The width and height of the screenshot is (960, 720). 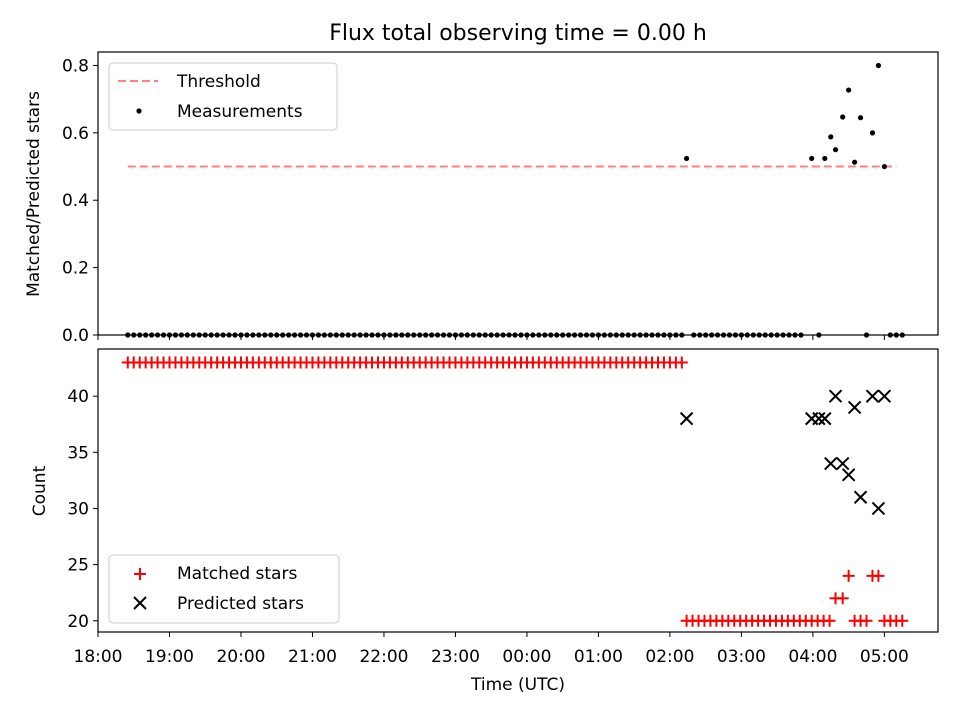 I want to click on x-tick-label: 21:00, so click(x=312, y=657).